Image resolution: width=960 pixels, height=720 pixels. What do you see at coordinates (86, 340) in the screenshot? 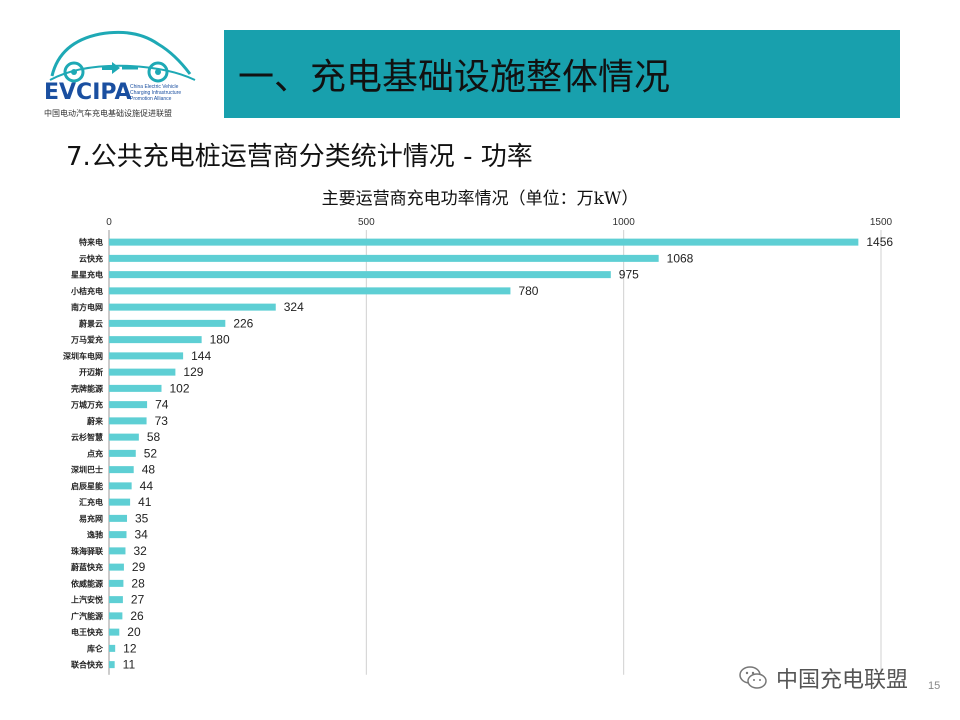
I see `category-label: 万马爱充` at bounding box center [86, 340].